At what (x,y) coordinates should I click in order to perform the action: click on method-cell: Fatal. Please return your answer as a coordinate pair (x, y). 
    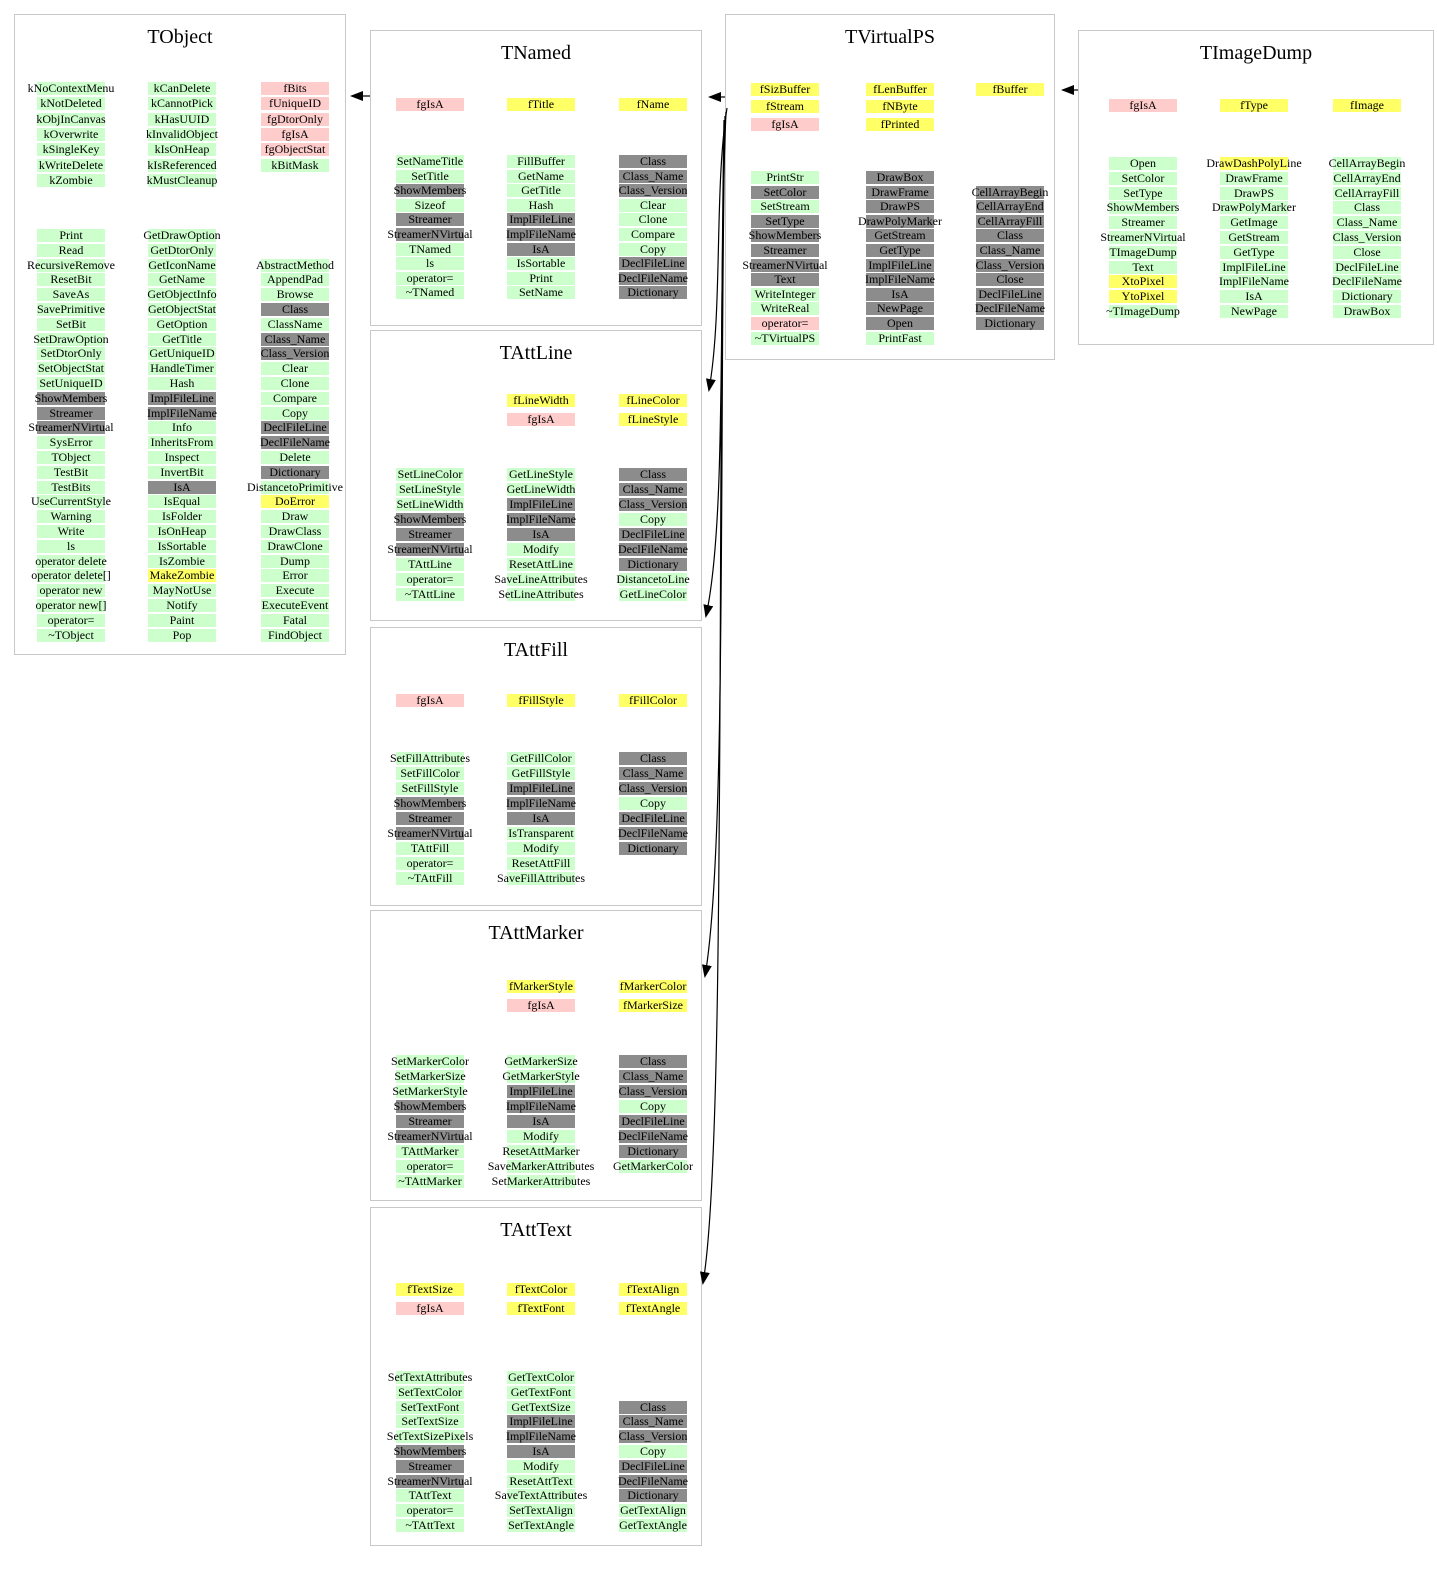
    Looking at the image, I should click on (295, 620).